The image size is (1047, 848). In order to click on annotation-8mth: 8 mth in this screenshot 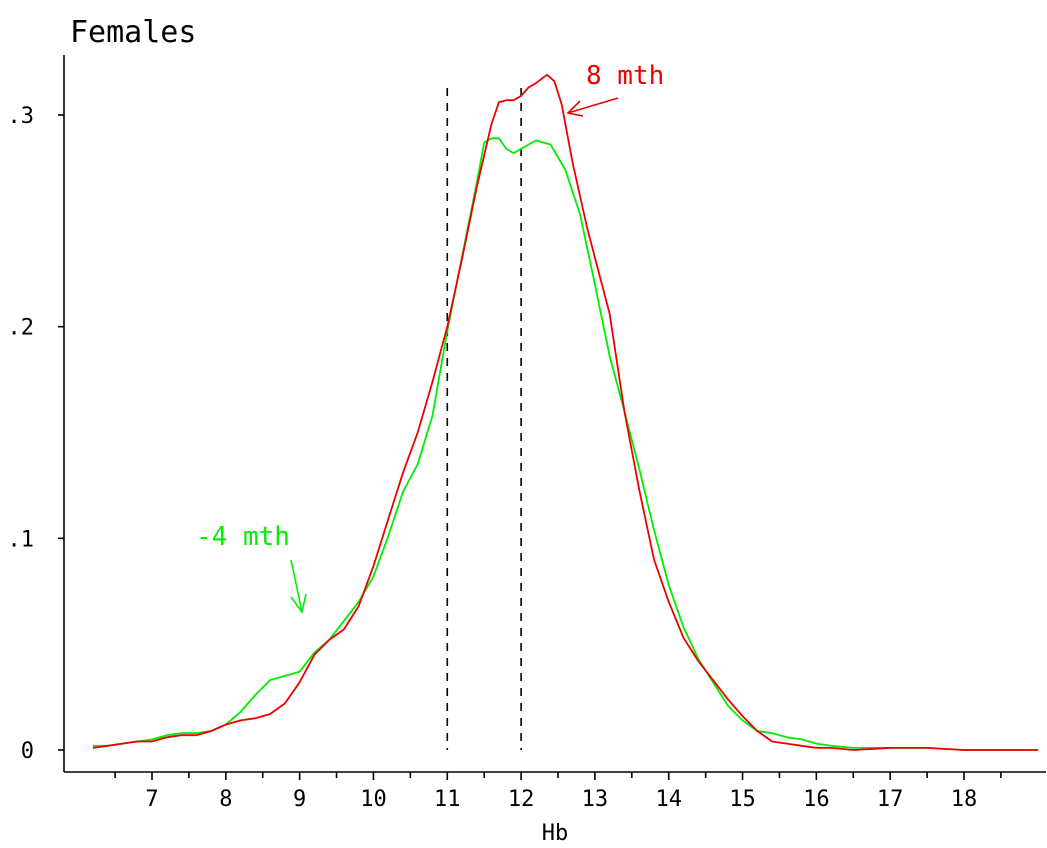, I will do `click(615, 89)`.